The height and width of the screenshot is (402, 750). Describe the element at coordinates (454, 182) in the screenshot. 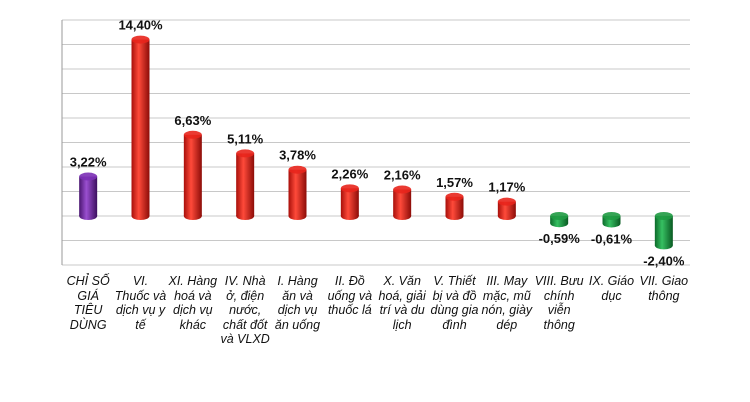

I see `data-label: 1,57%` at that location.